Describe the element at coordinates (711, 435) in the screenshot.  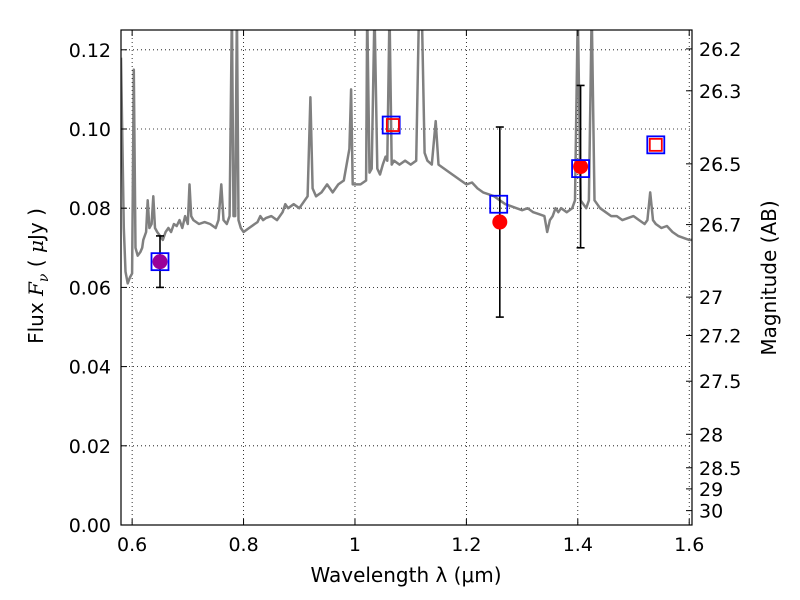
I see `mag-tick-label: 28` at that location.